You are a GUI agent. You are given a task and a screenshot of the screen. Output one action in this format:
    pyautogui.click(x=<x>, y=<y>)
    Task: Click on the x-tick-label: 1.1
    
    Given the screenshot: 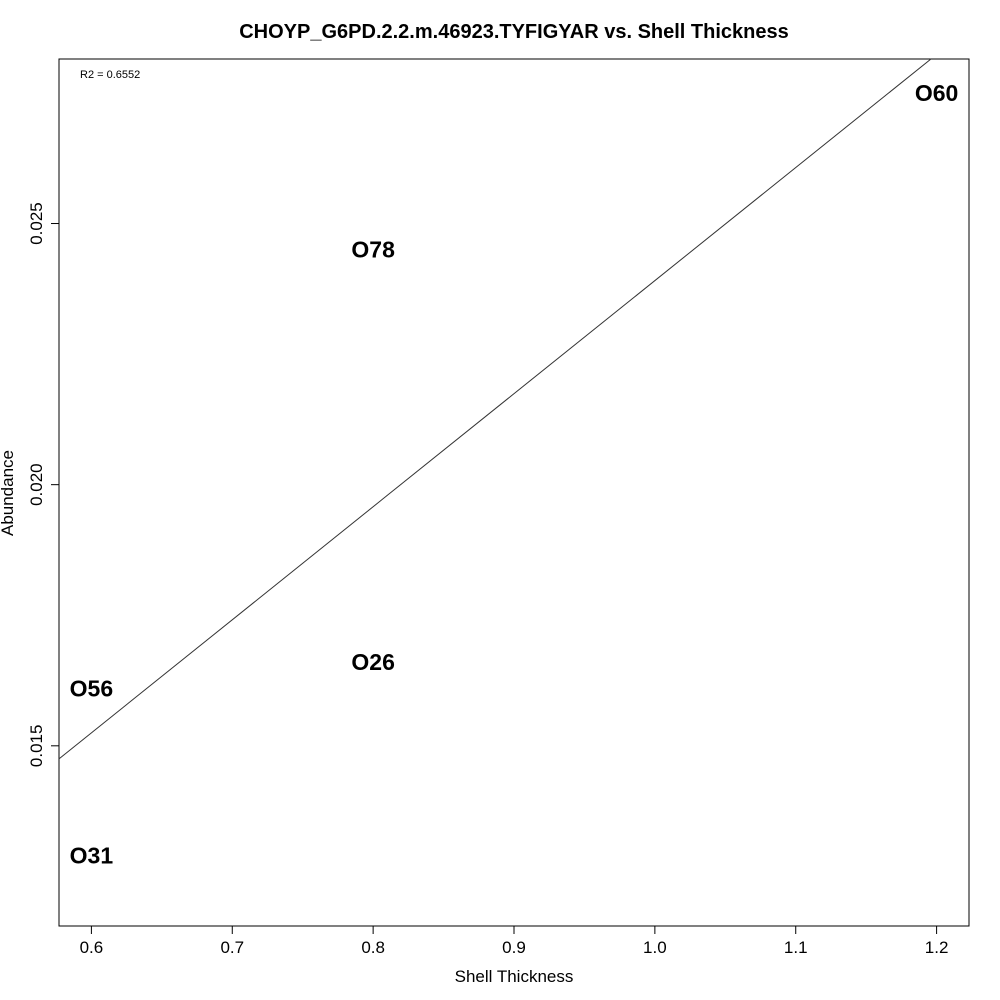 What is the action you would take?
    pyautogui.click(x=796, y=947)
    